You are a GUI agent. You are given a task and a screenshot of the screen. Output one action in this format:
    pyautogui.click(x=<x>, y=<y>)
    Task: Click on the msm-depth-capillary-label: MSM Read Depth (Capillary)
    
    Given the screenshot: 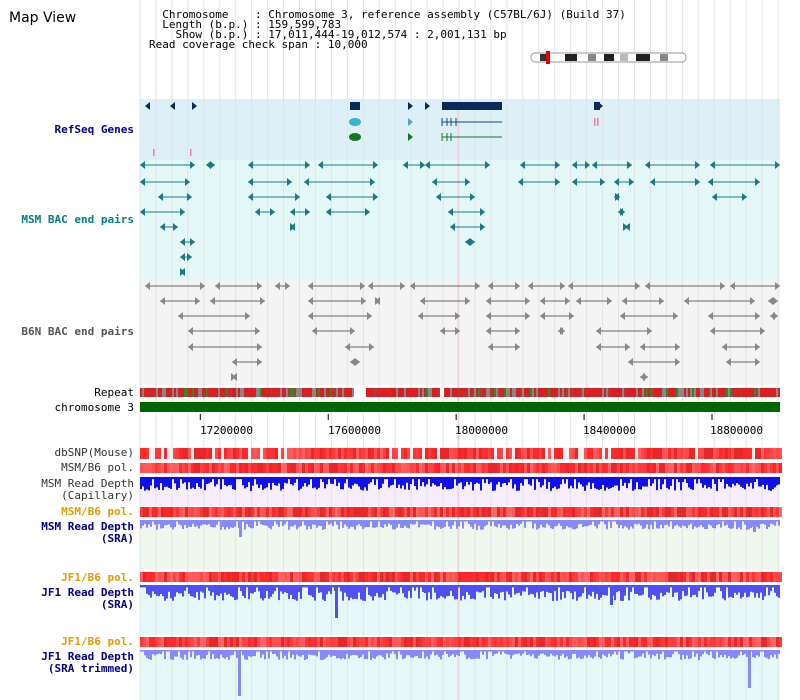 What is the action you would take?
    pyautogui.click(x=87, y=489)
    